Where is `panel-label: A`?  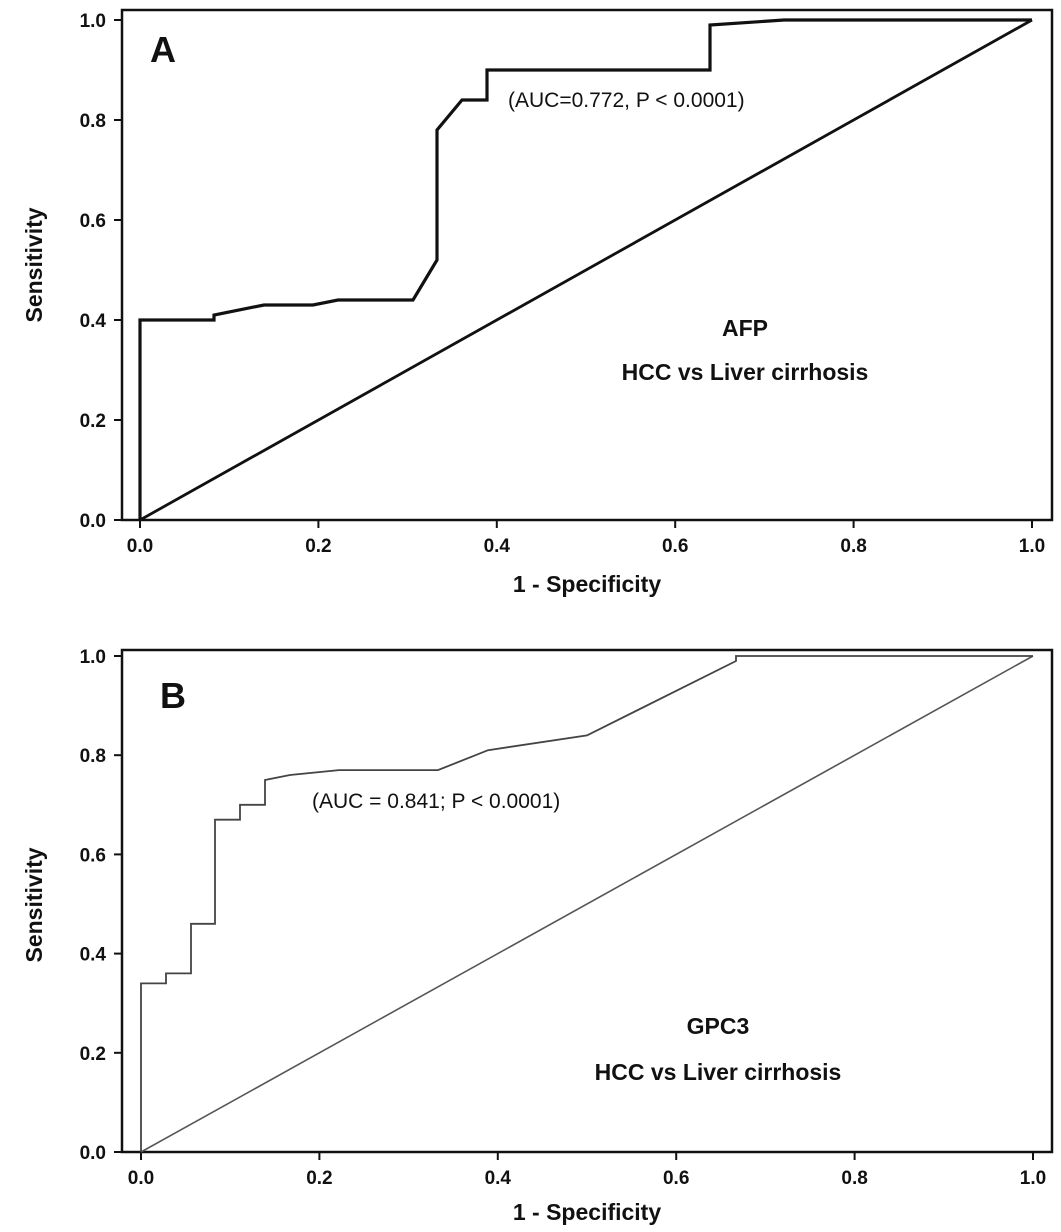 panel-label: A is located at coordinates (163, 49).